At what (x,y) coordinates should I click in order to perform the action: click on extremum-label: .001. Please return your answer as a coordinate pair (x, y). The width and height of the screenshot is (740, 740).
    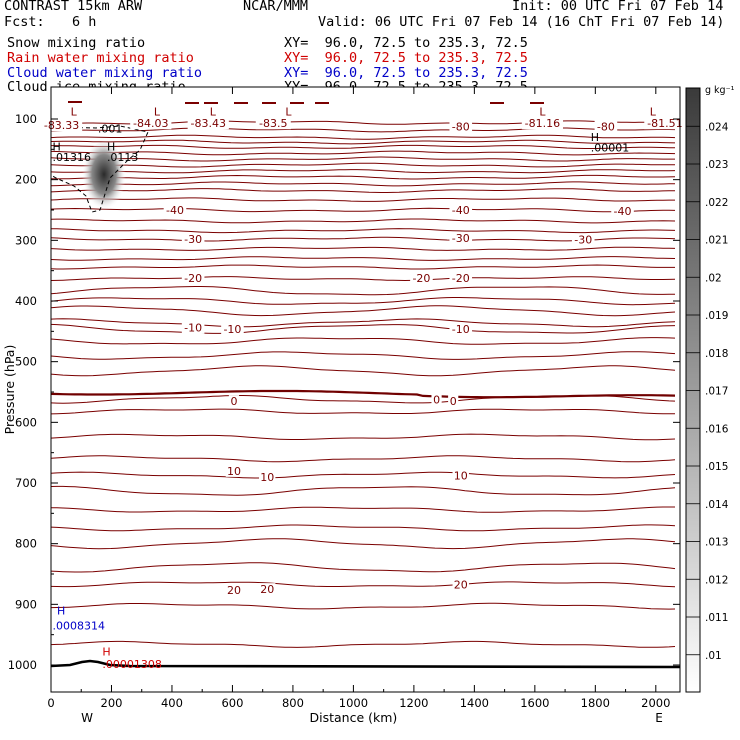
    Looking at the image, I should click on (110, 129).